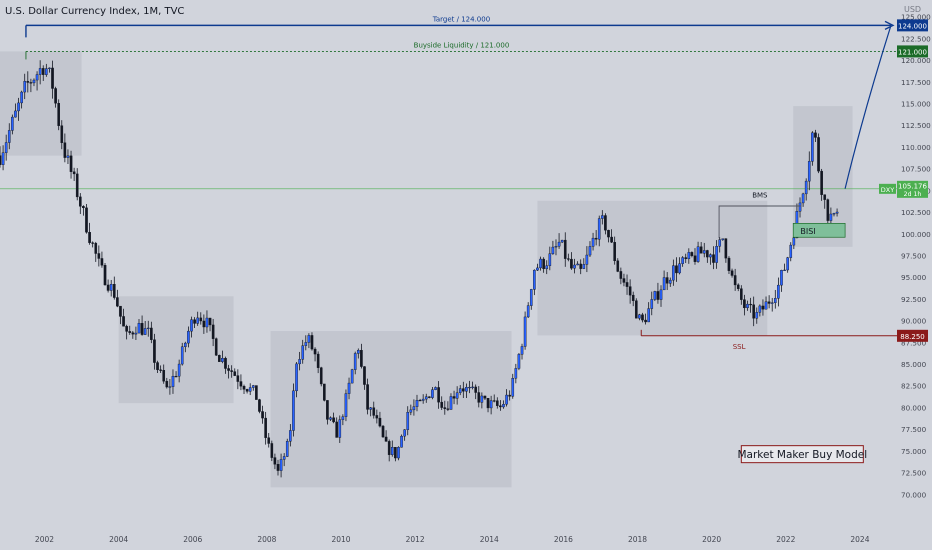 This screenshot has height=550, width=932. What do you see at coordinates (913, 194) in the screenshot?
I see `last-price-countdown: 2d 1h` at bounding box center [913, 194].